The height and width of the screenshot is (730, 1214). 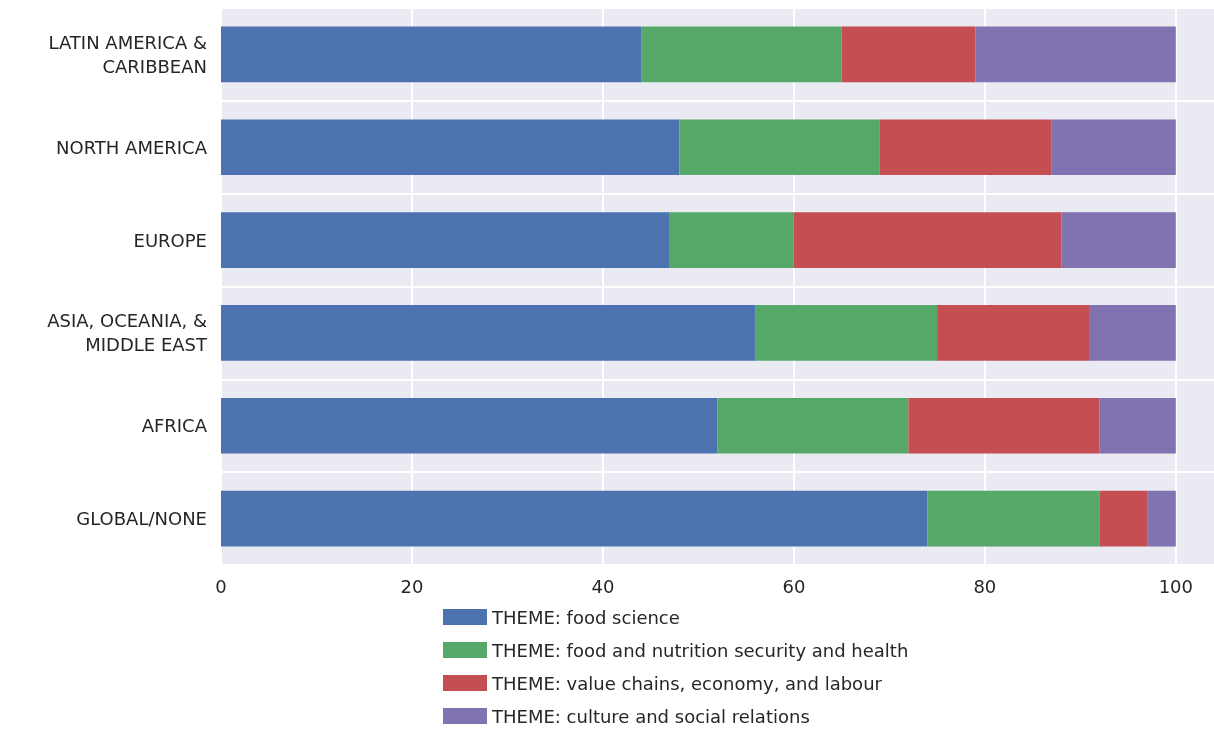 What do you see at coordinates (221, 586) in the screenshot?
I see `x-tick-label: 0` at bounding box center [221, 586].